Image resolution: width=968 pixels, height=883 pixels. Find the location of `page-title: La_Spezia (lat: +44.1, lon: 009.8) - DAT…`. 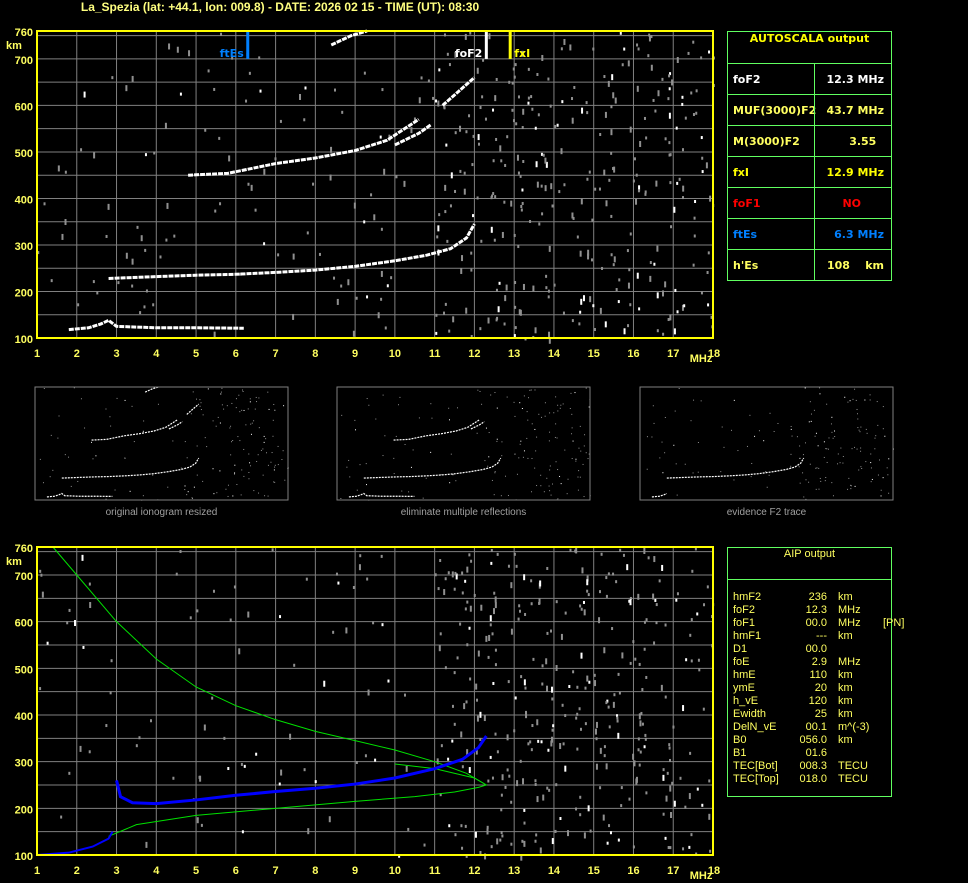

page-title: La_Spezia (lat: +44.1, lon: 009.8) - DAT… is located at coordinates (280, 7).